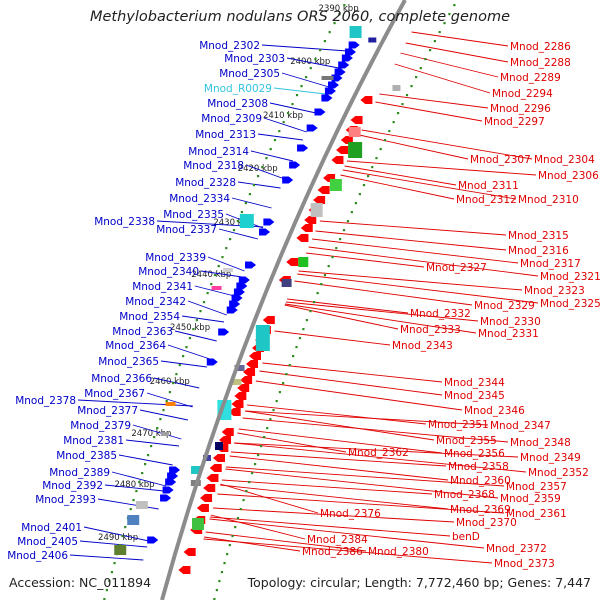 This screenshot has height=600, width=600. I want to click on gene-label-forward: Mnod_2366, so click(121, 379).